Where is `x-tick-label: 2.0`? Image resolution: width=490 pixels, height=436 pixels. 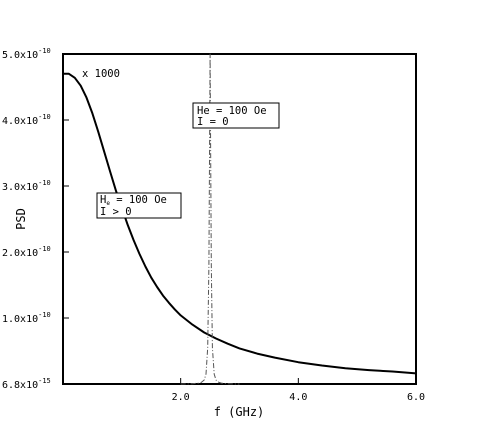
x-tick-label: 2.0 is located at coordinates (181, 397).